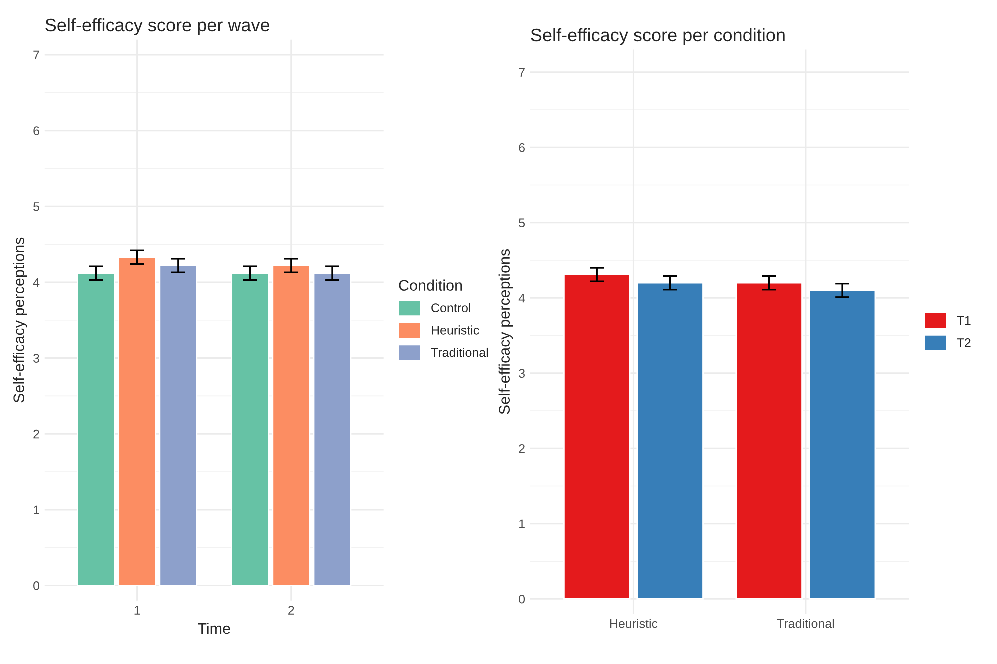 Image resolution: width=997 pixels, height=664 pixels. Describe the element at coordinates (456, 330) in the screenshot. I see `legend-label: Heuristic` at that location.